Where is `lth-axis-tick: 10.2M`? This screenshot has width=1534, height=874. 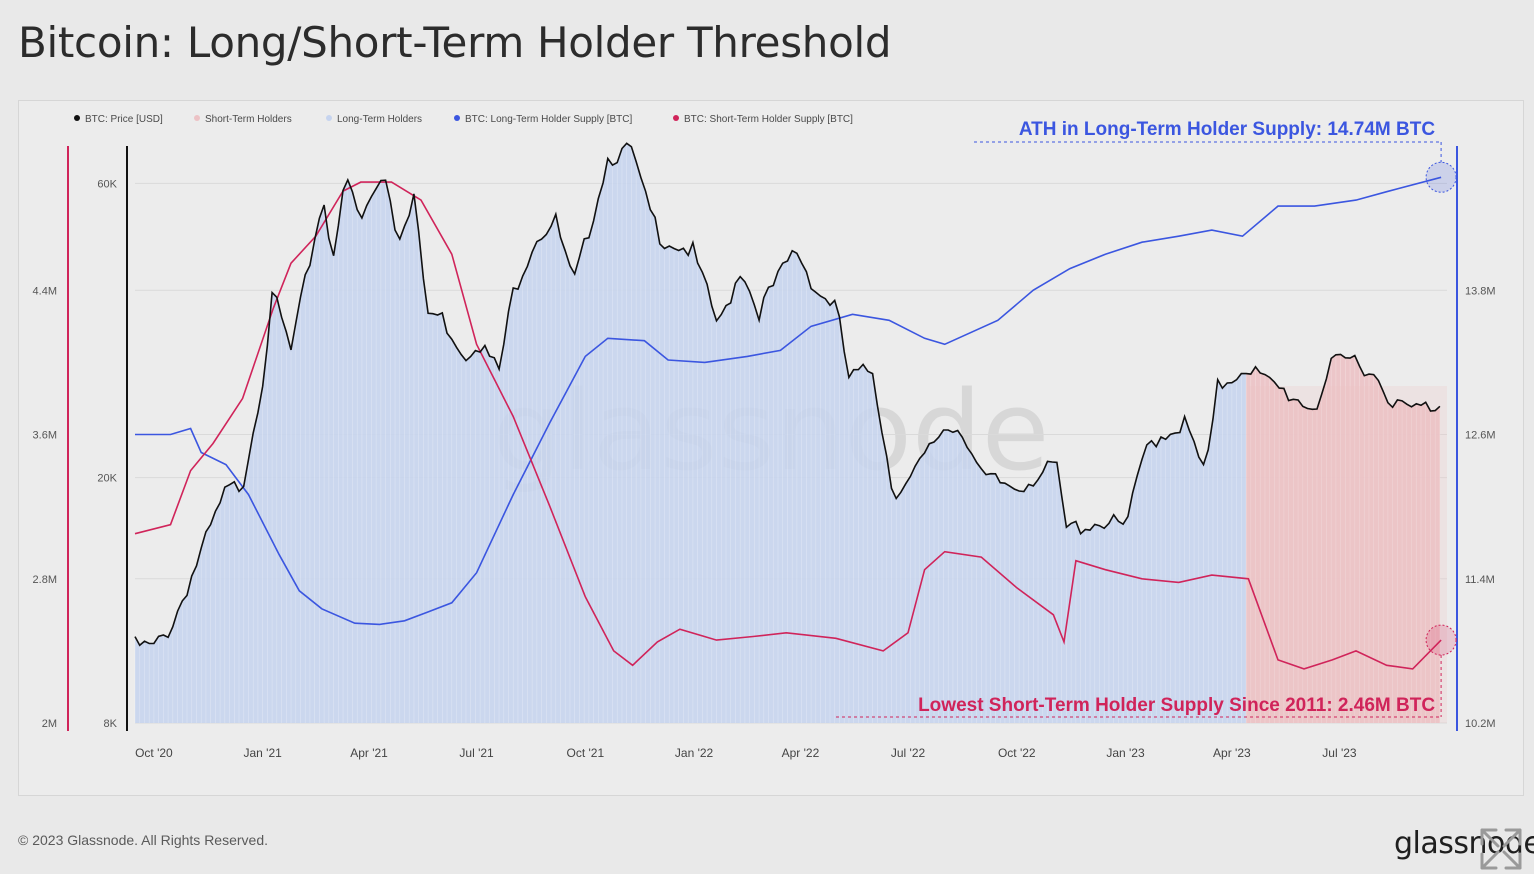
lth-axis-tick: 10.2M is located at coordinates (1480, 724).